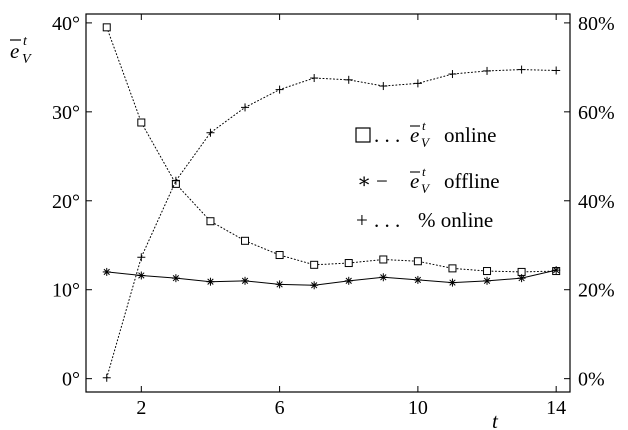  Describe the element at coordinates (470, 135) in the screenshot. I see `legend-label-online: online` at that location.